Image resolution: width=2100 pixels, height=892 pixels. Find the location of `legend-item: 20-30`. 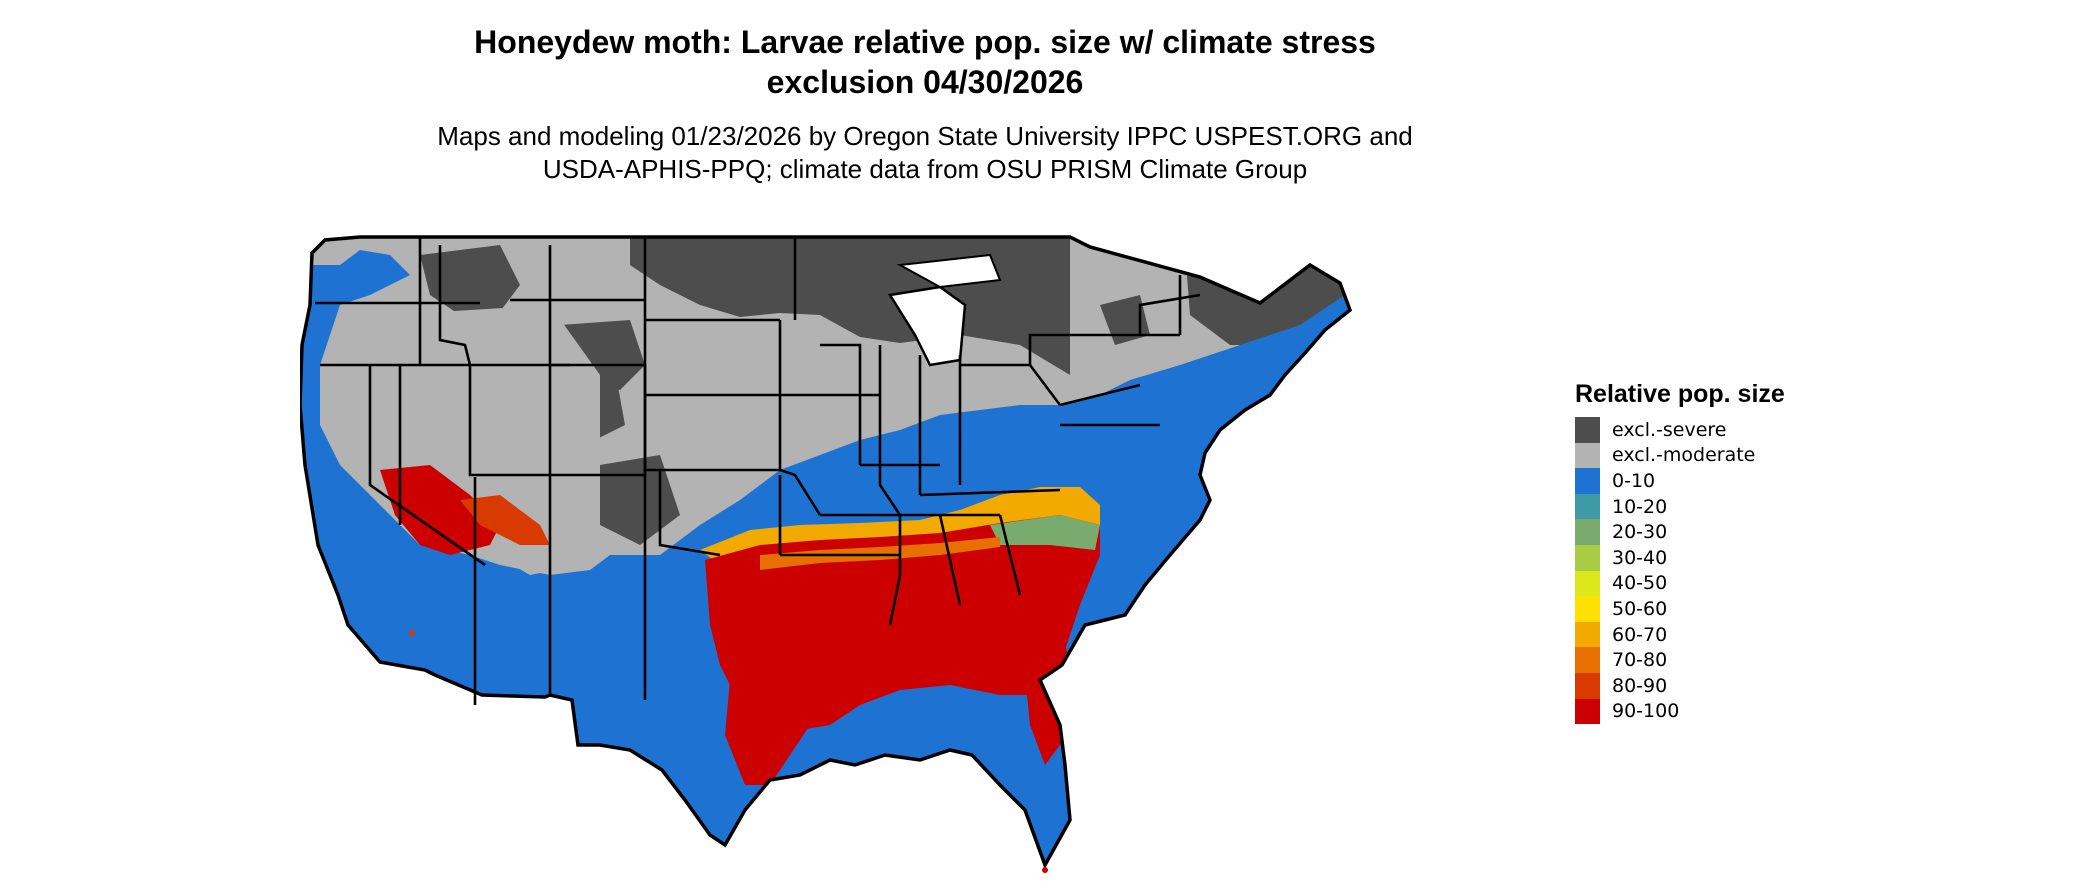

legend-item: 20-30 is located at coordinates (1680, 532).